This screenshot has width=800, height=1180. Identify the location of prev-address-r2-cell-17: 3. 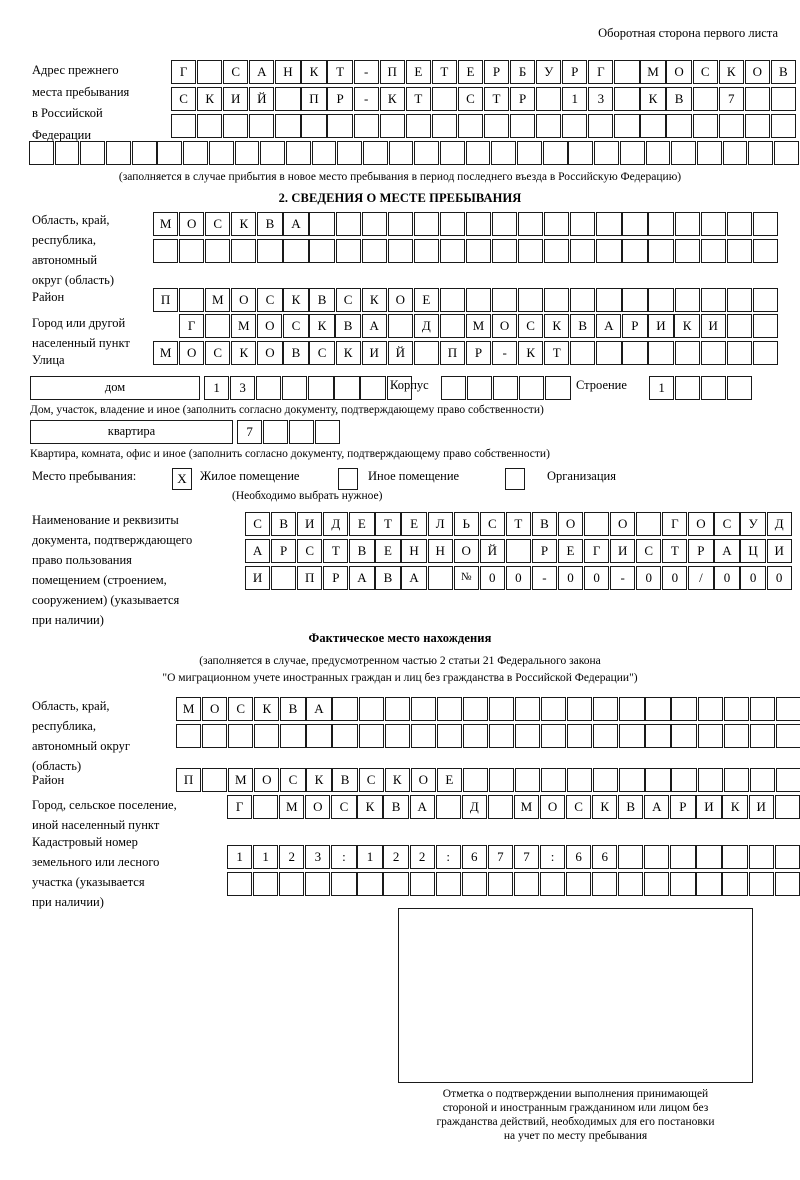
(601, 99).